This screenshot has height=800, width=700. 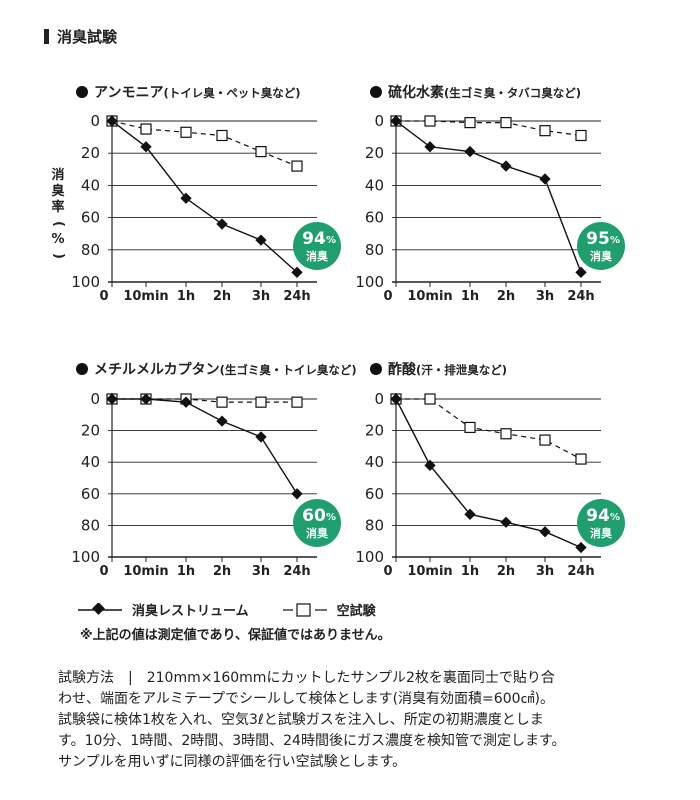 What do you see at coordinates (216, 369) in the screenshot?
I see `chart-title-methyl-mercaptan: メチルメルカプタン(生ゴミ臭・トイレ臭など)` at bounding box center [216, 369].